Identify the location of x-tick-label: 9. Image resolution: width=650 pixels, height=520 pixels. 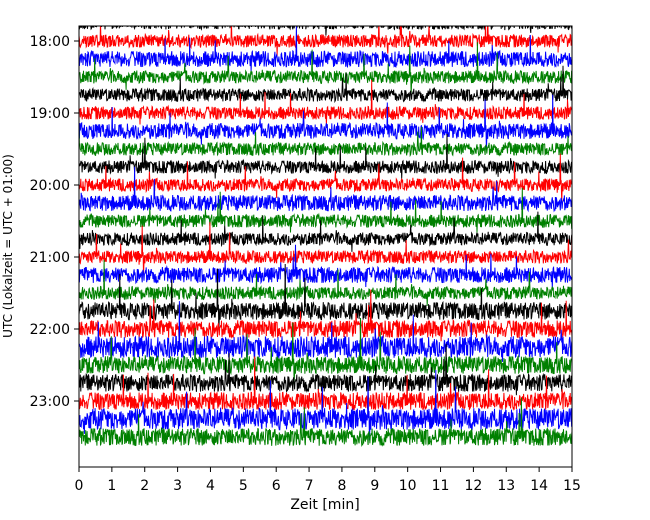
(374, 486).